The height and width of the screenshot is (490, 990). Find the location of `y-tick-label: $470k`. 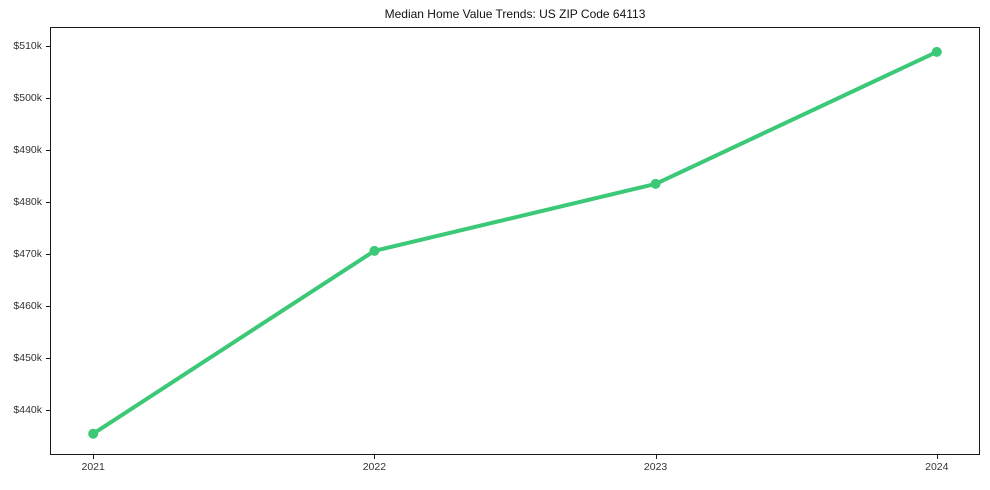

y-tick-label: $470k is located at coordinates (27, 253).